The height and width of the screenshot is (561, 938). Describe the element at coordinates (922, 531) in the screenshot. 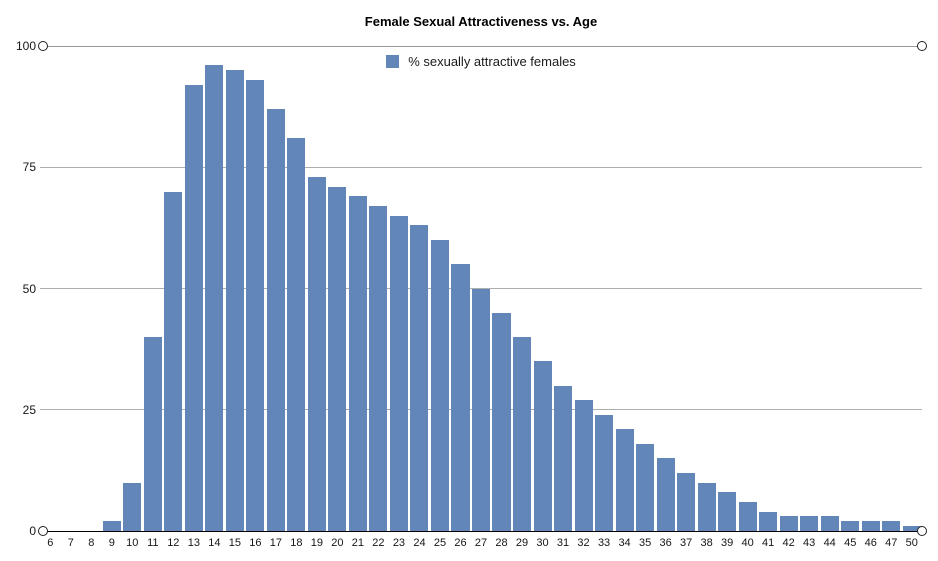

I see `axis-endpoint-marker-bottom-right` at that location.